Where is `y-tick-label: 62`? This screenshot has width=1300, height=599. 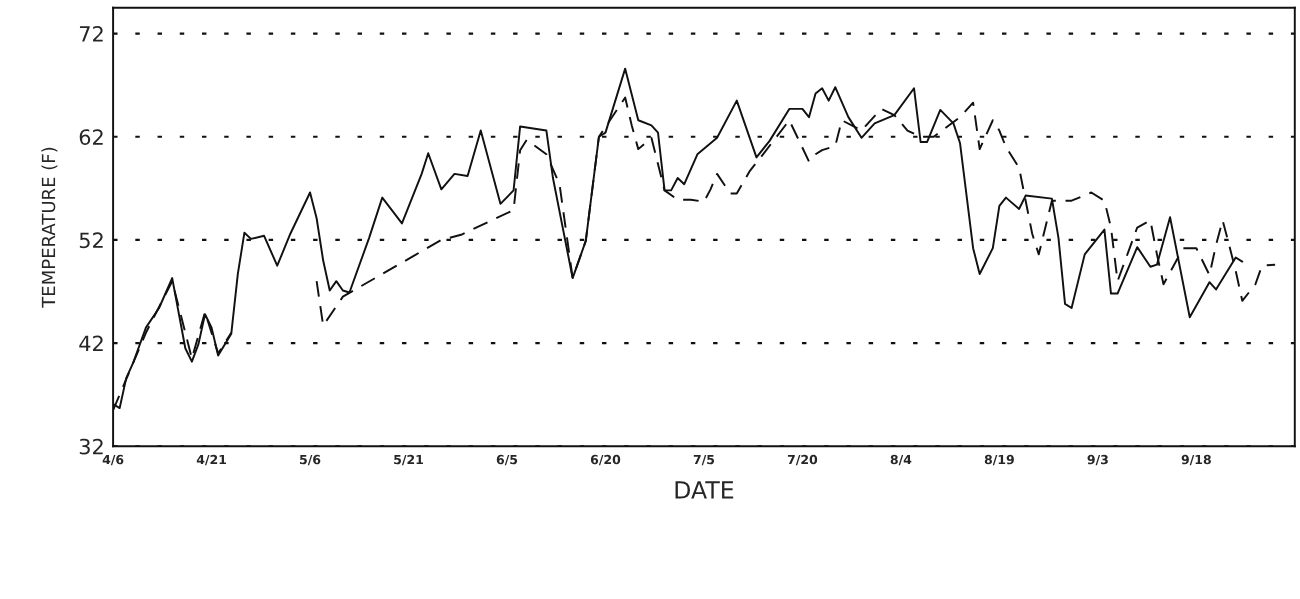 y-tick-label: 62 is located at coordinates (91, 137).